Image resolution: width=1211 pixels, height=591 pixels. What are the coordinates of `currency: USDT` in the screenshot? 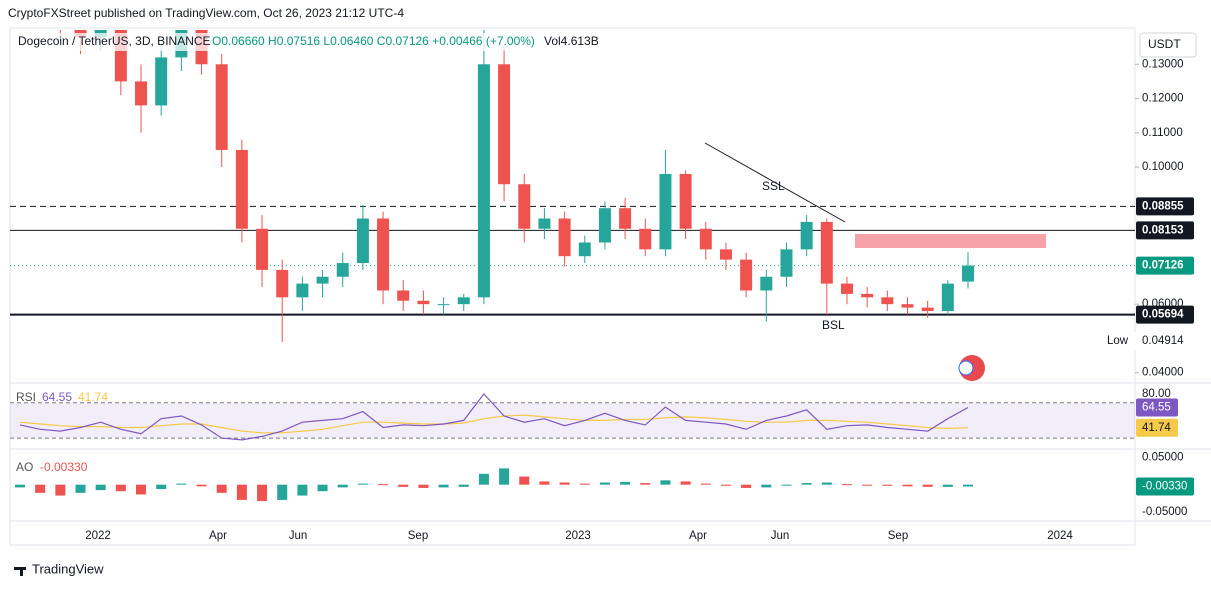 It's located at (1164, 44).